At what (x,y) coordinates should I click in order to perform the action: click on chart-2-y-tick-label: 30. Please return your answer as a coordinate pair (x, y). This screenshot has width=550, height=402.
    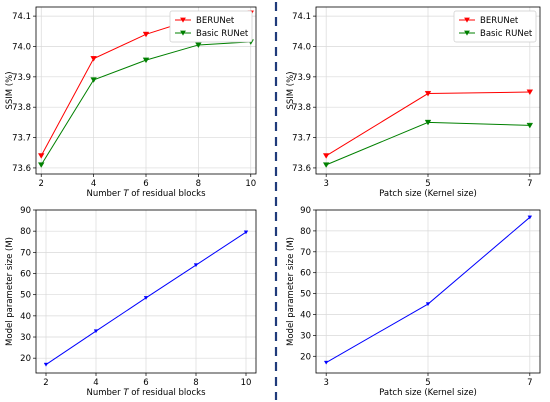
    Looking at the image, I should click on (25, 338).